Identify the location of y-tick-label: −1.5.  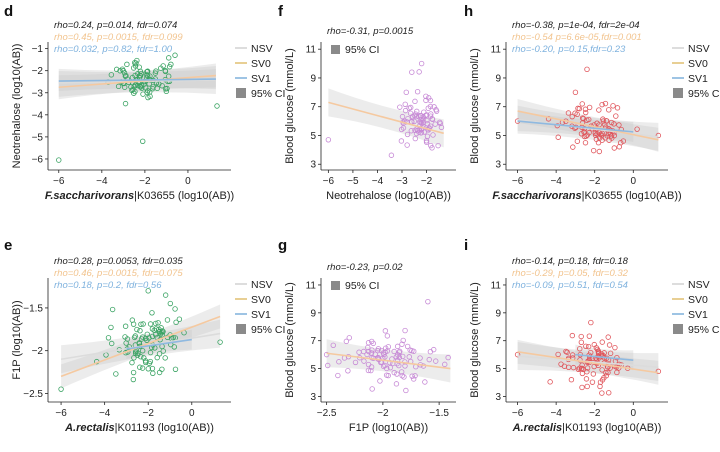
(33, 308).